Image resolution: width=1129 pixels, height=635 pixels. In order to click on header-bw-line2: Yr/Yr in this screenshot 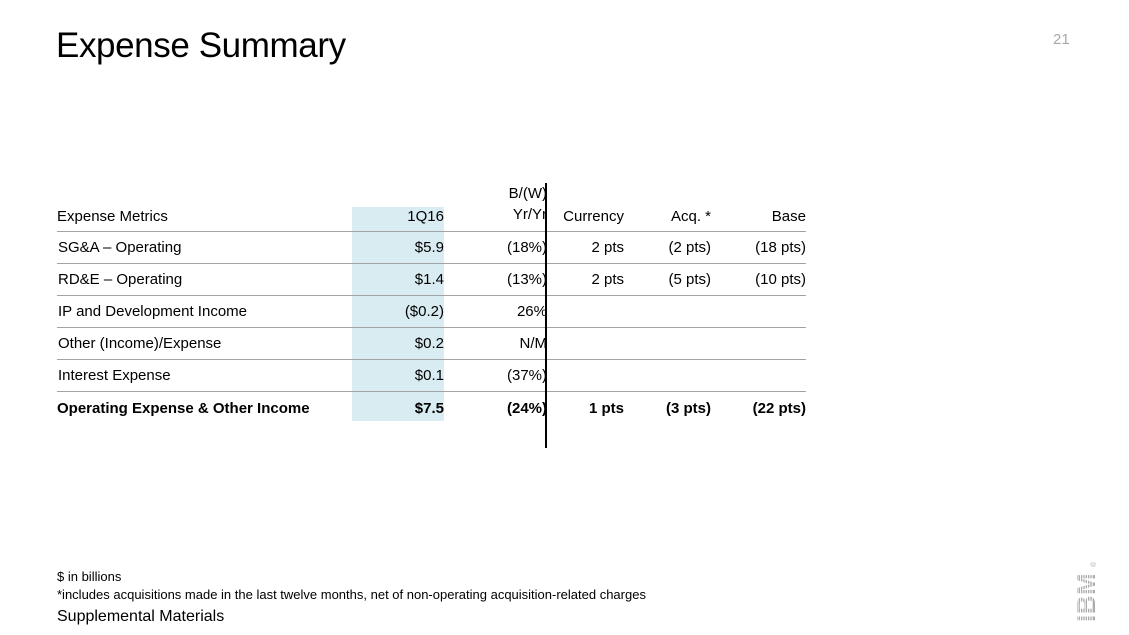, I will do `click(529, 214)`.